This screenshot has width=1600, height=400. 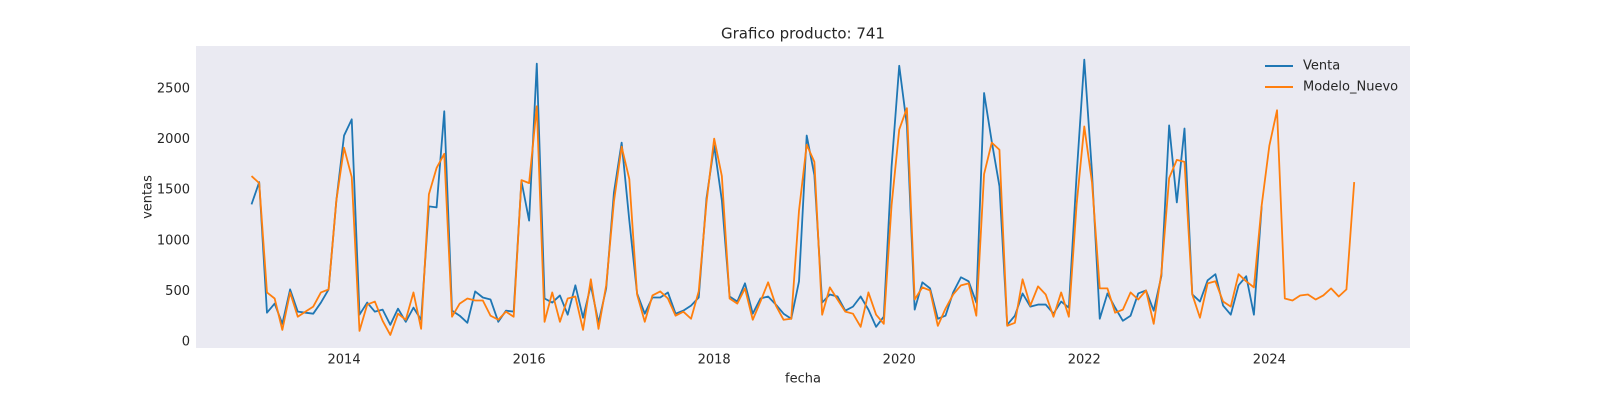 I want to click on y-tick-label: 2500, so click(x=173, y=89).